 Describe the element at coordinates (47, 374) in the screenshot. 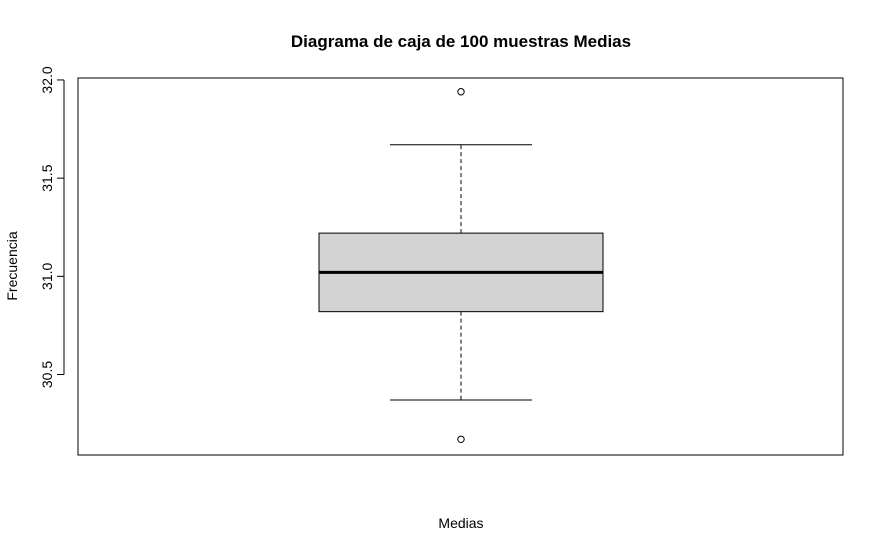

I see `y-tick-label: 30.5` at that location.